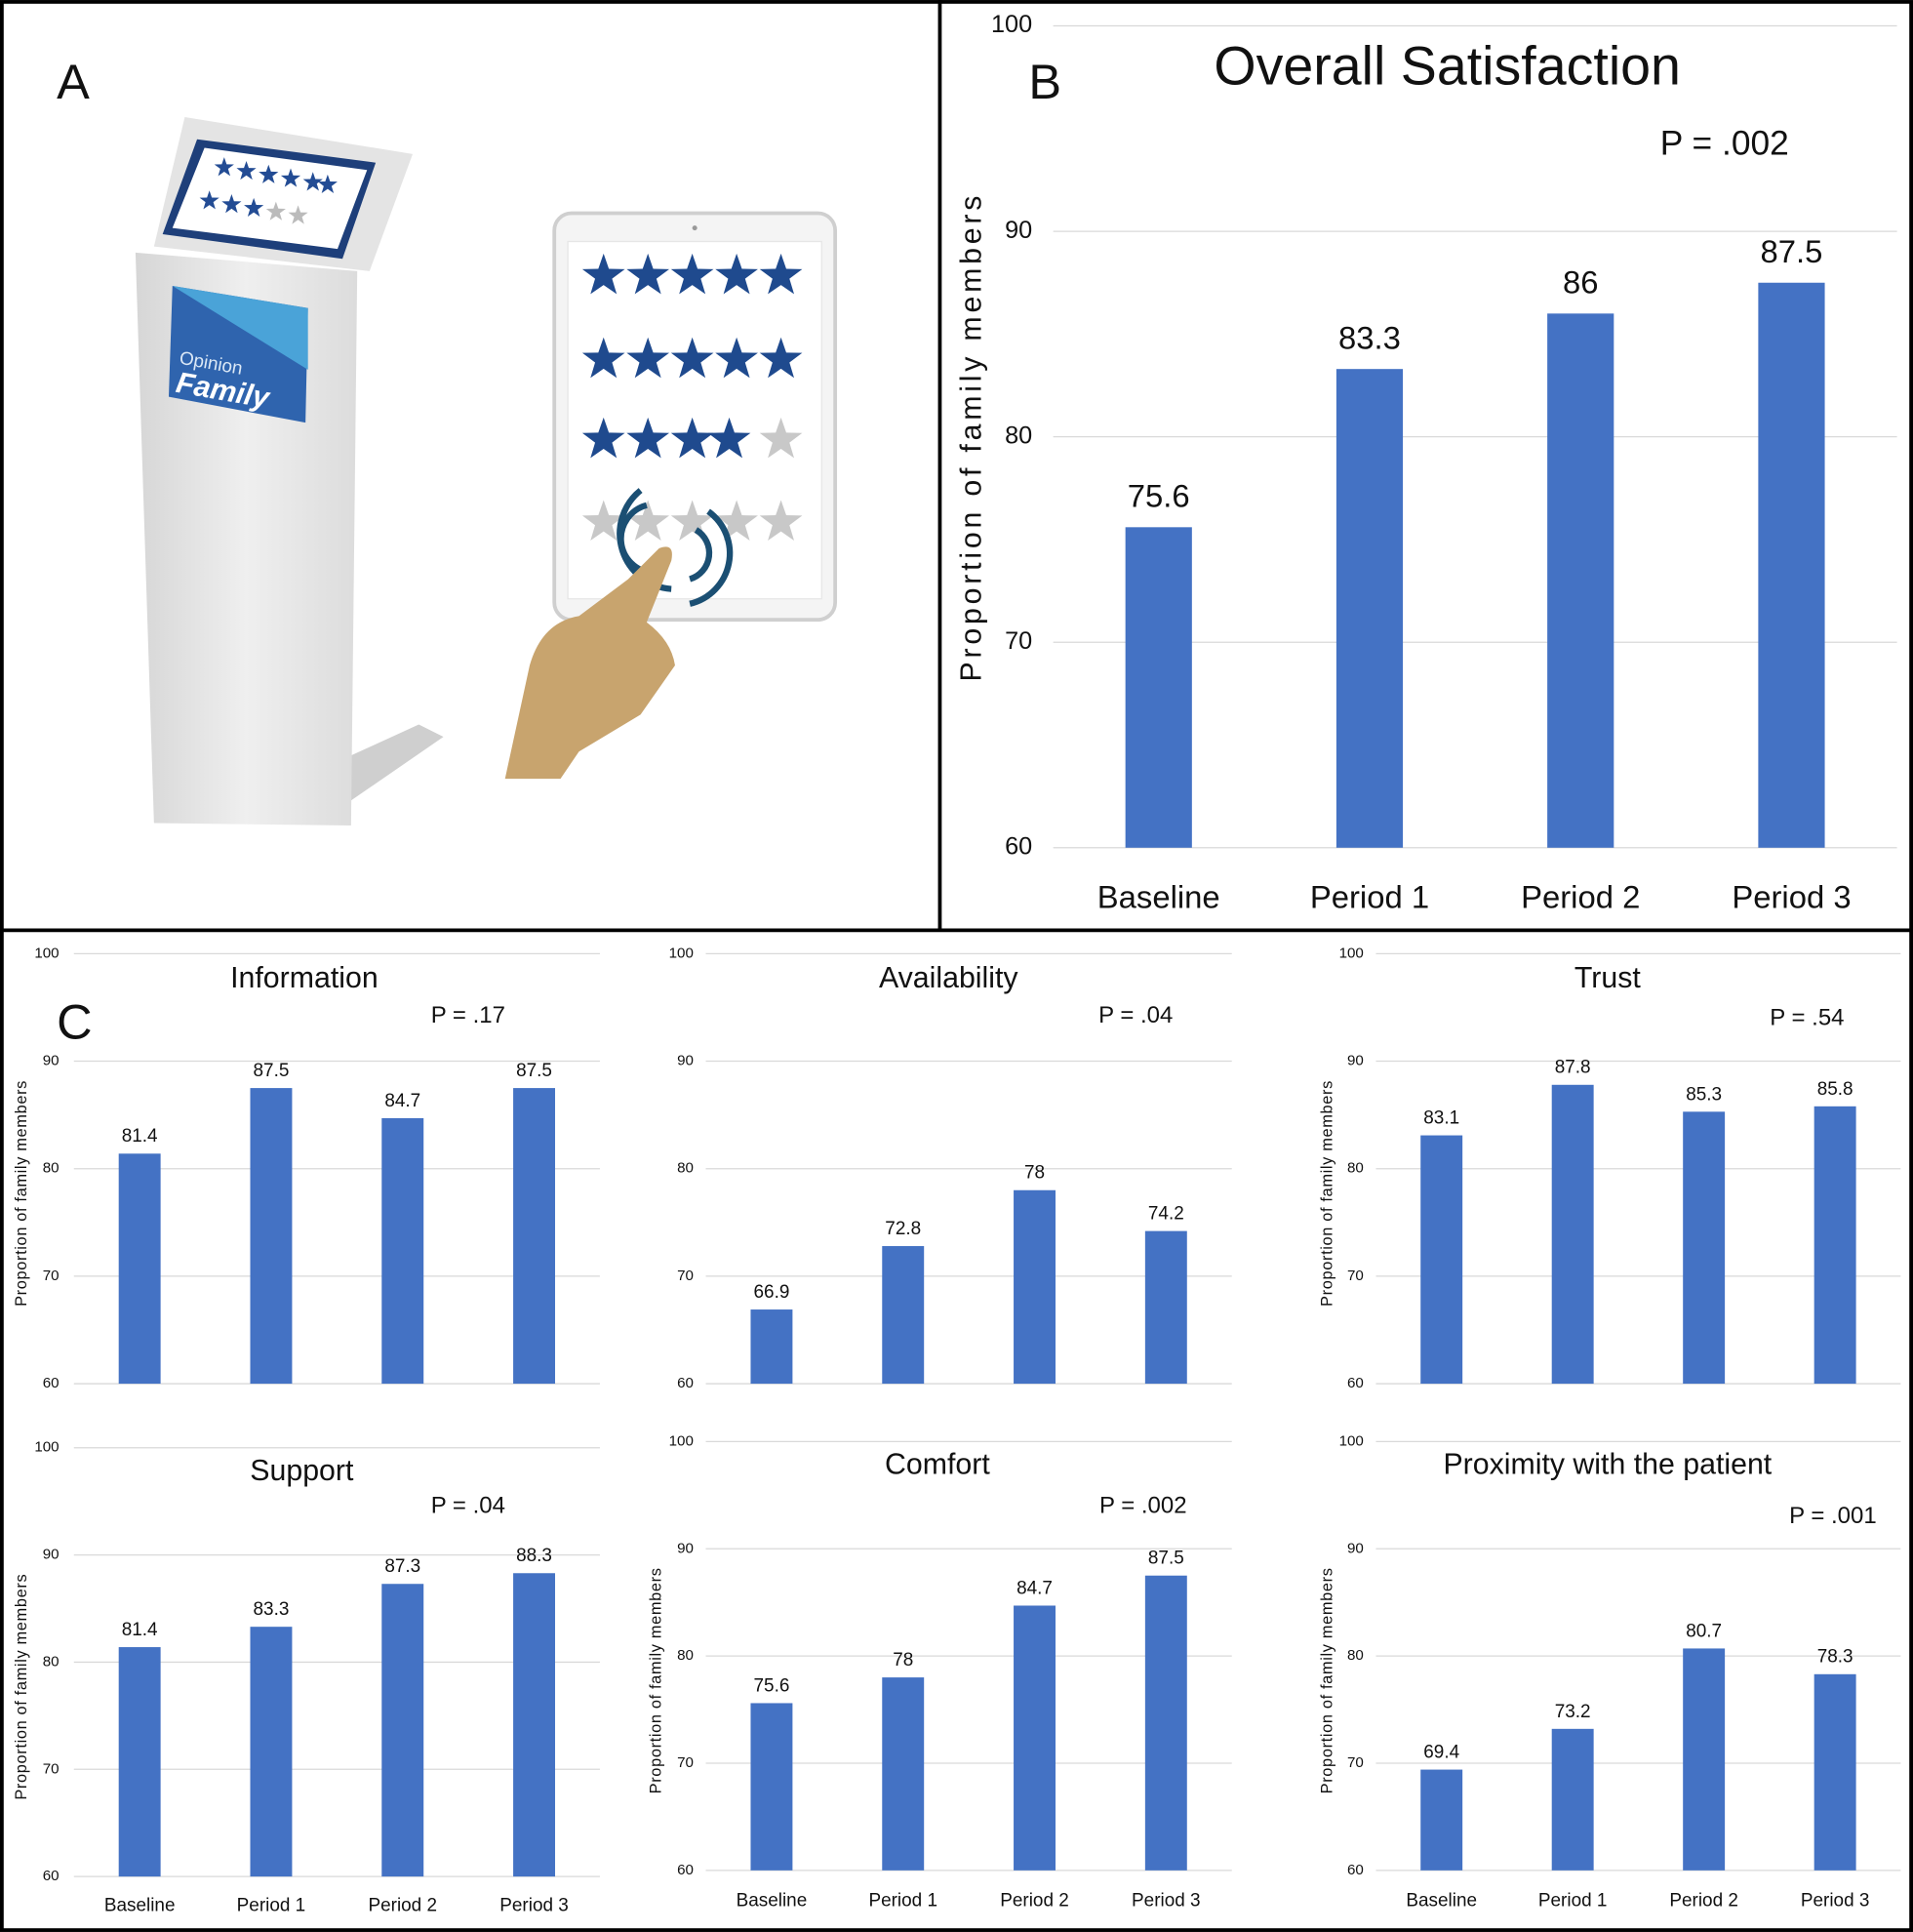 The image size is (1913, 1932). Describe the element at coordinates (1608, 1465) in the screenshot. I see `chart-title: Proximity with the patient` at that location.